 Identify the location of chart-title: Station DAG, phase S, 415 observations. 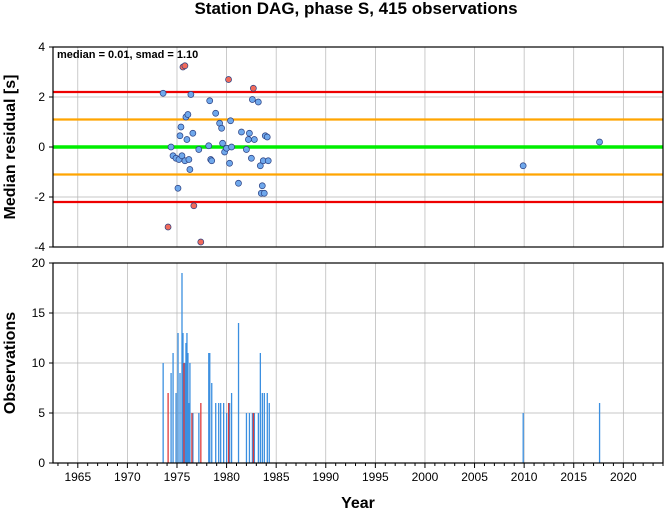
(355, 9).